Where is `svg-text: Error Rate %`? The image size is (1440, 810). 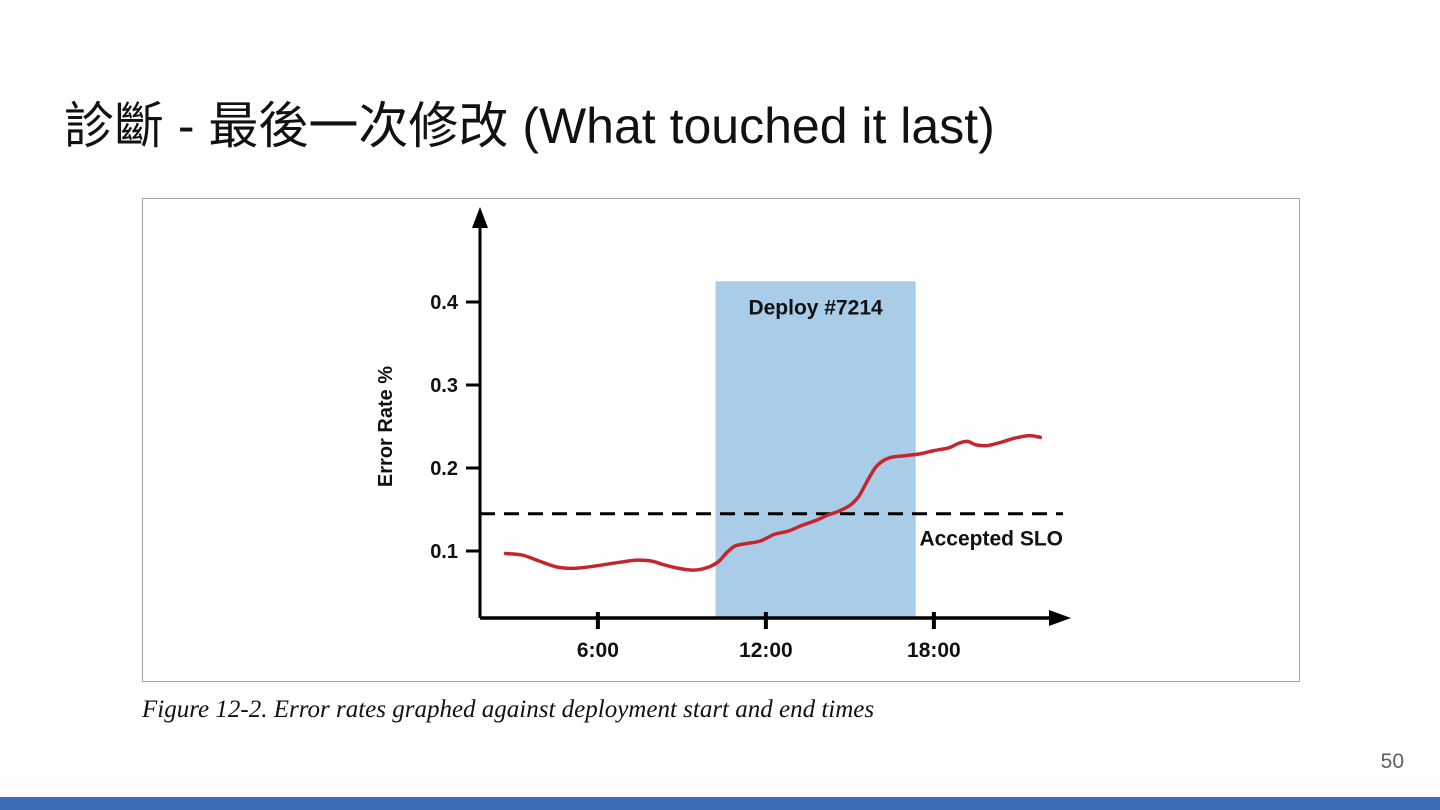 svg-text: Error Rate % is located at coordinates (386, 426).